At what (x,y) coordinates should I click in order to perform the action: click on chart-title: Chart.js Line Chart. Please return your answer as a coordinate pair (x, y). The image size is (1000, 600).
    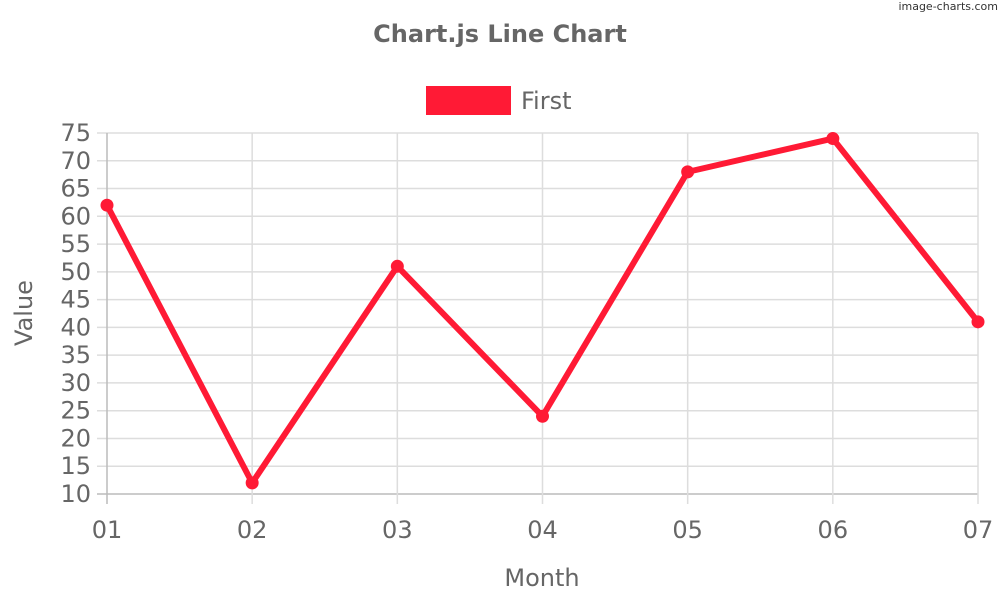
    Looking at the image, I should click on (500, 34).